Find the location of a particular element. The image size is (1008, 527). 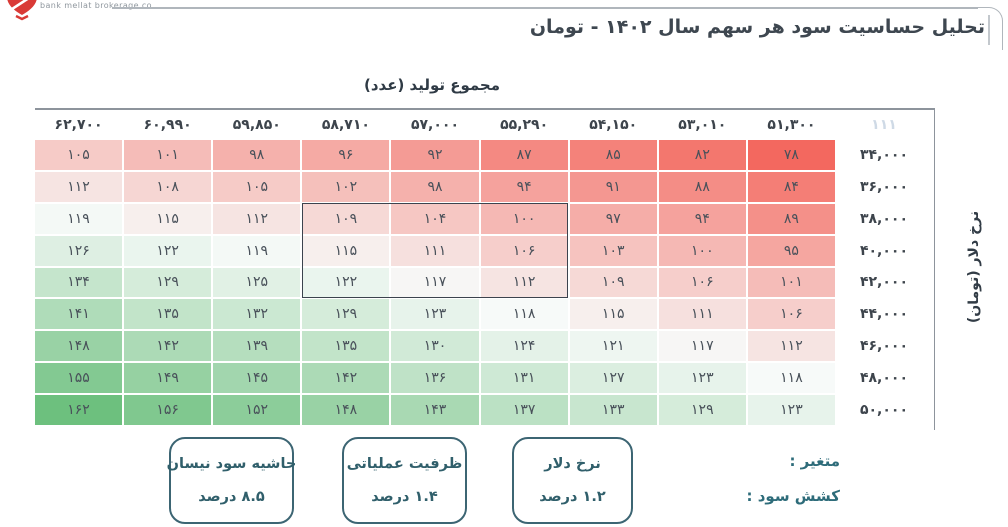

heatmap-cell: ۹۸ is located at coordinates (435, 186).